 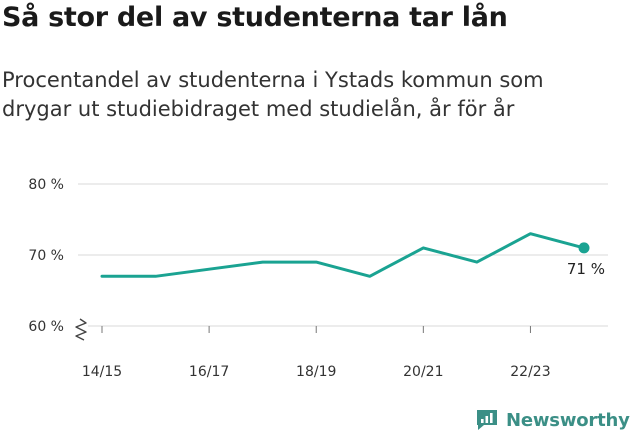 I want to click on newsworthy-icon, so click(x=487, y=420).